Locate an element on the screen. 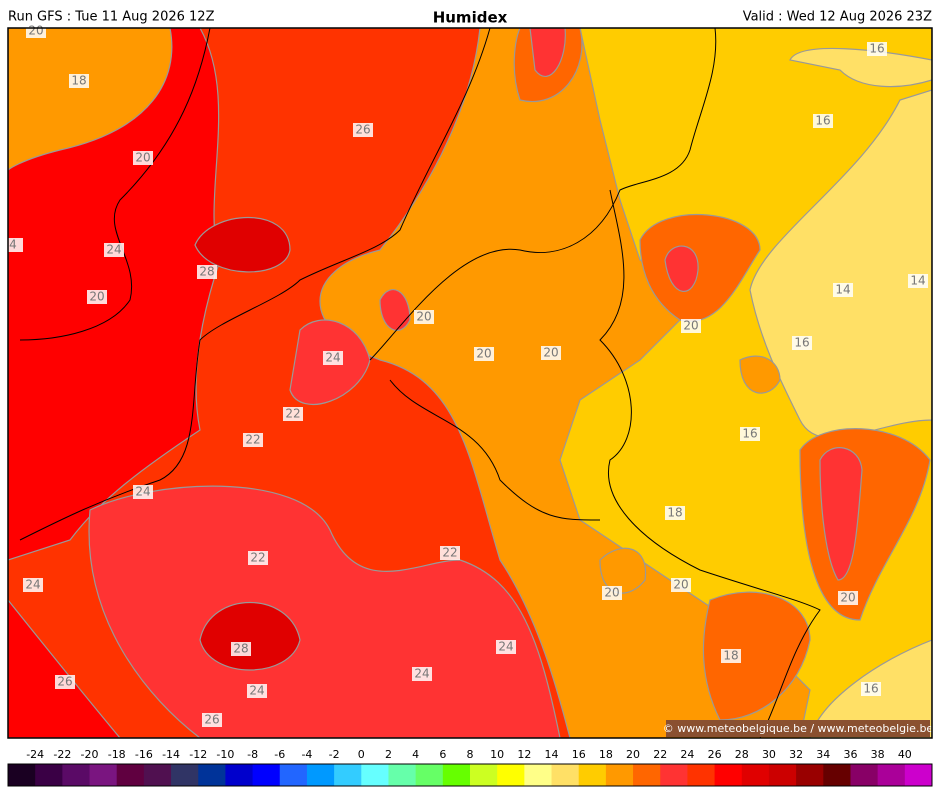 This screenshot has height=804, width=940. colorbar-tick-label: -22 is located at coordinates (62, 754).